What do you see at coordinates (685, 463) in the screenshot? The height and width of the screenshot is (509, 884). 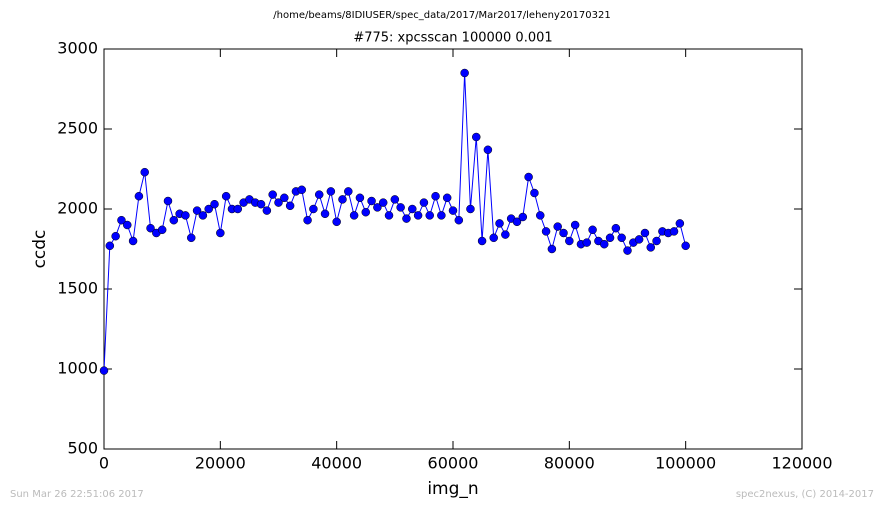 I see `x-tick-label: 100000` at bounding box center [685, 463].